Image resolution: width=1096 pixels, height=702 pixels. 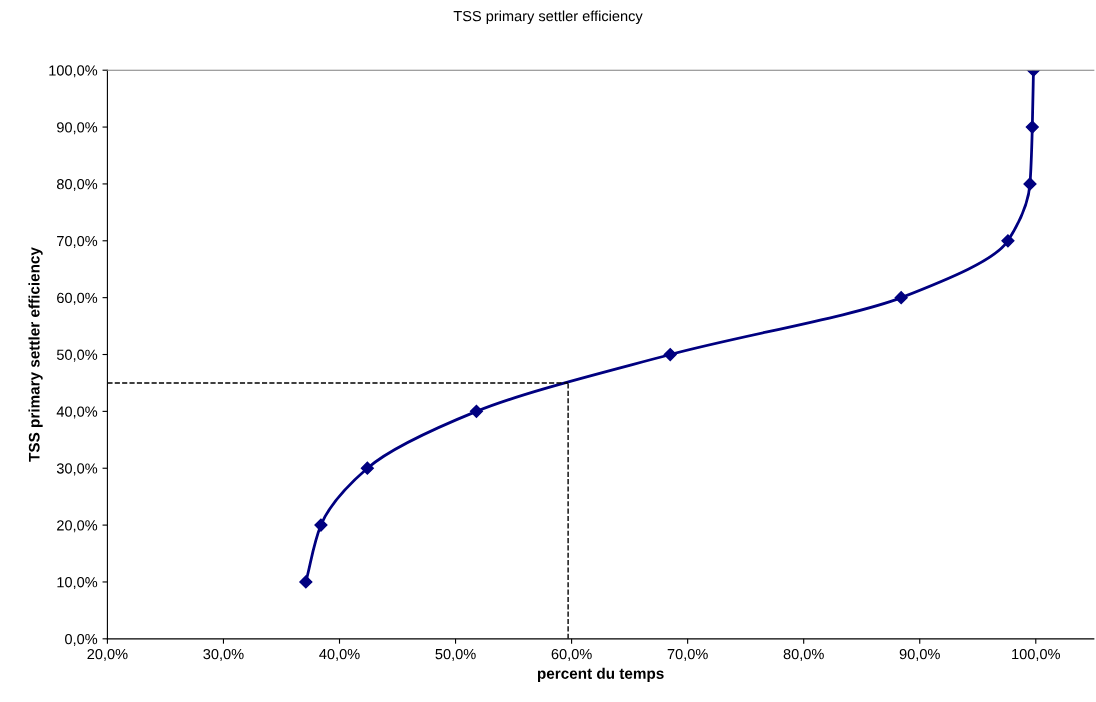 I want to click on y-tick-label: 60,0%, so click(x=77, y=298).